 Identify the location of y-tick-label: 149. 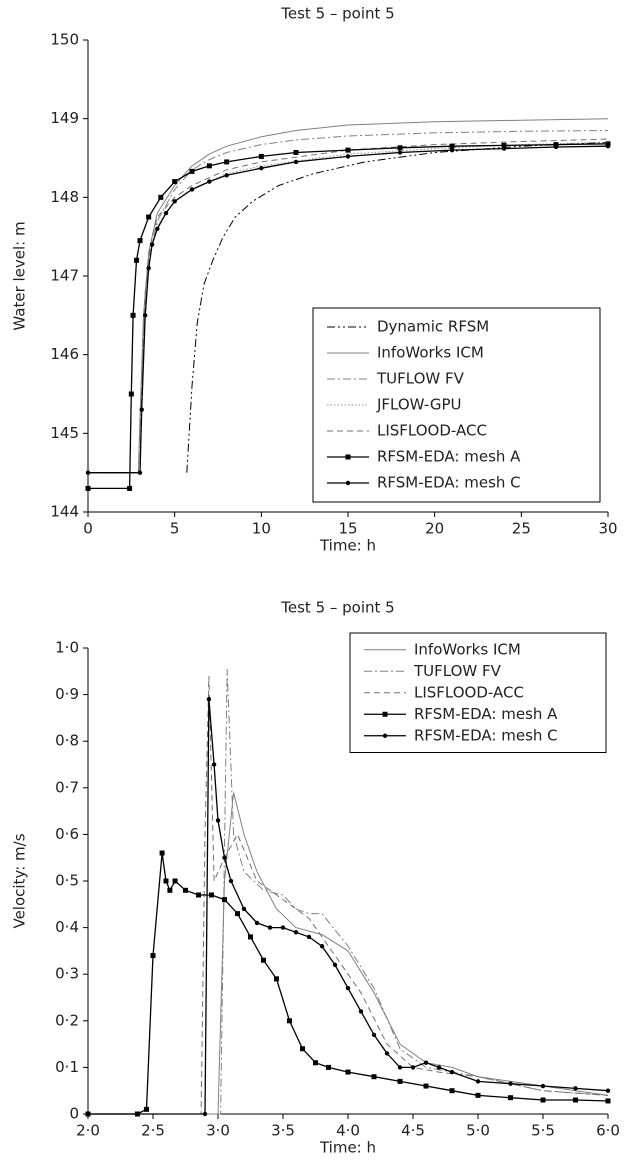
(64, 118).